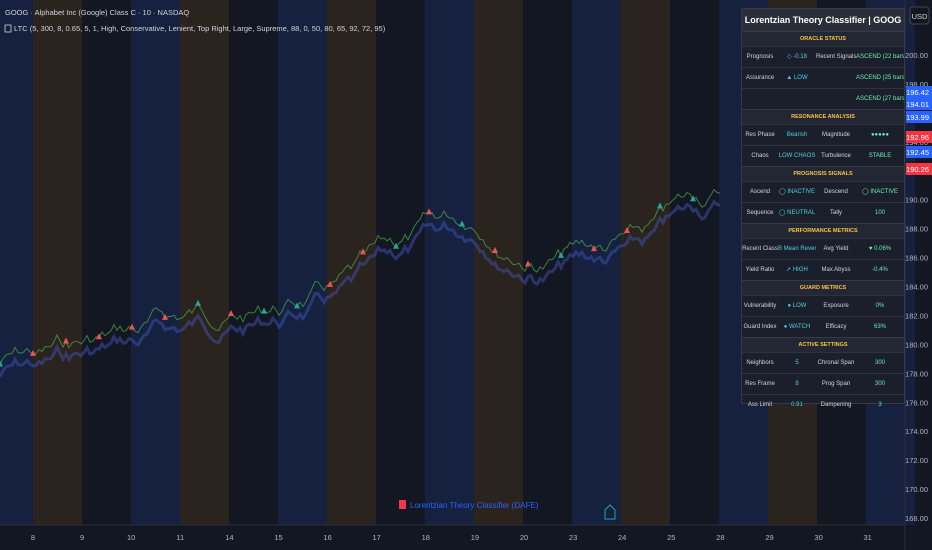 This screenshot has width=932, height=550. I want to click on indicator-label: Lorentzian Theory Classifier (DAFE), so click(474, 505).